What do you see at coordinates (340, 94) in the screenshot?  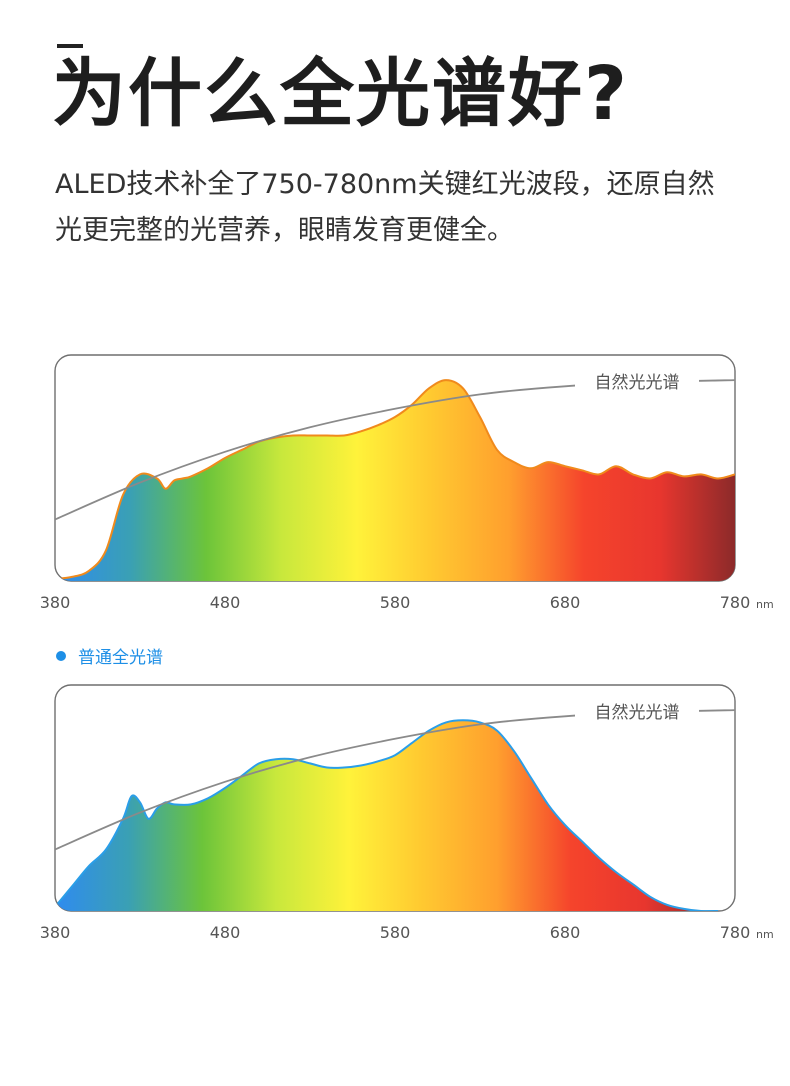 I see `page-title: 为什么全光谱好?` at bounding box center [340, 94].